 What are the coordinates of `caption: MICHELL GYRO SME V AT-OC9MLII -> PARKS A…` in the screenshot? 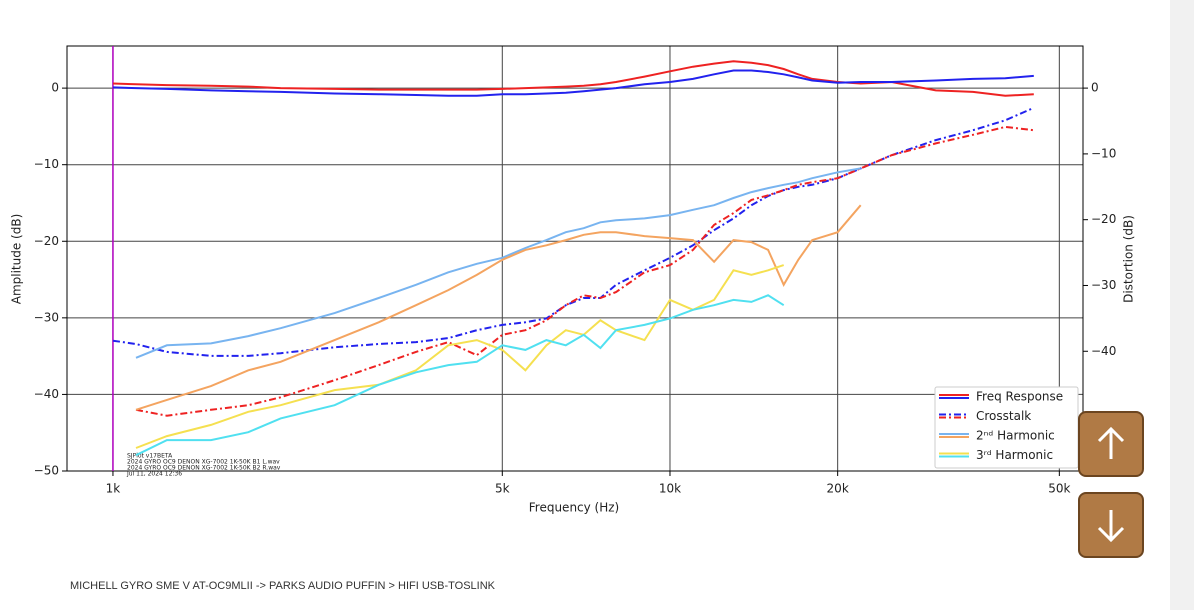 It's located at (283, 586).